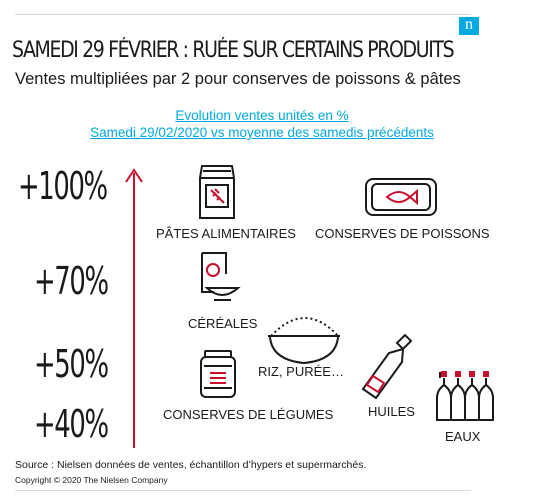 The image size is (540, 497). Describe the element at coordinates (218, 374) in the screenshot. I see `vegetable-jar-icon` at that location.